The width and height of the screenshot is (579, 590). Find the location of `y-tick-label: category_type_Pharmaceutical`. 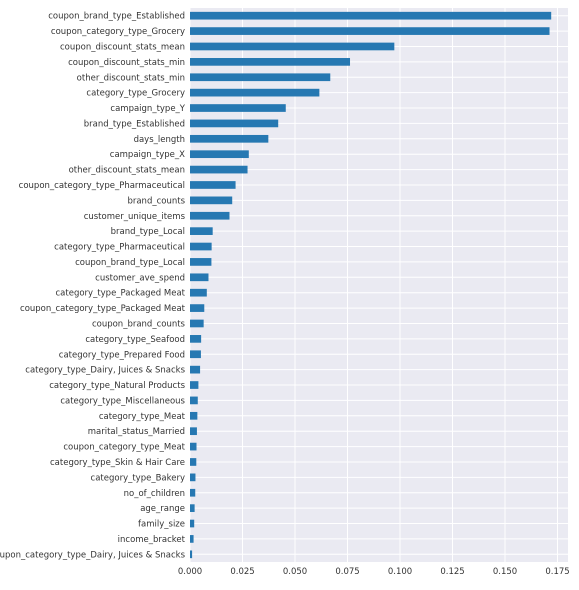

y-tick-label: category_type_Pharmaceutical is located at coordinates (119, 248).